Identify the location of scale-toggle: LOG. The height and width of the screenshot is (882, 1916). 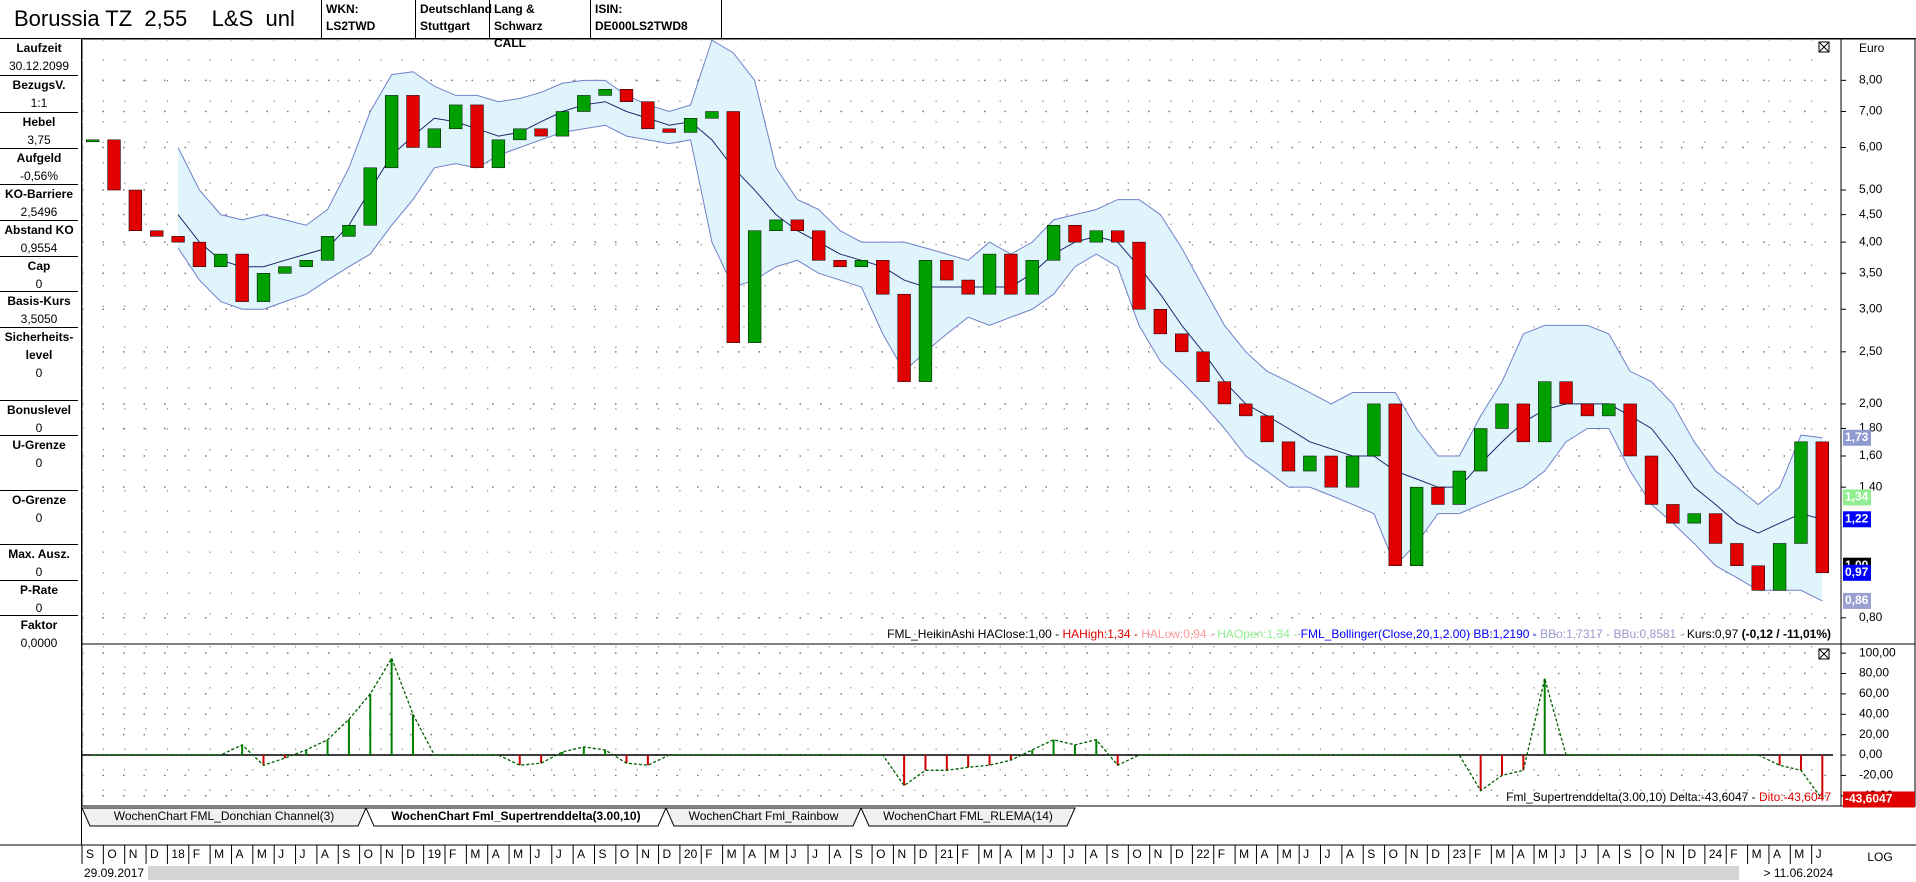
(1879, 857).